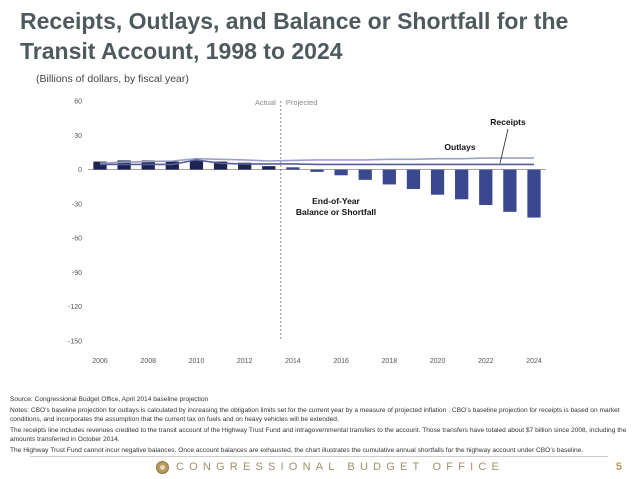 The height and width of the screenshot is (479, 638). What do you see at coordinates (504, 146) in the screenshot?
I see `receipts-leader-line` at bounding box center [504, 146].